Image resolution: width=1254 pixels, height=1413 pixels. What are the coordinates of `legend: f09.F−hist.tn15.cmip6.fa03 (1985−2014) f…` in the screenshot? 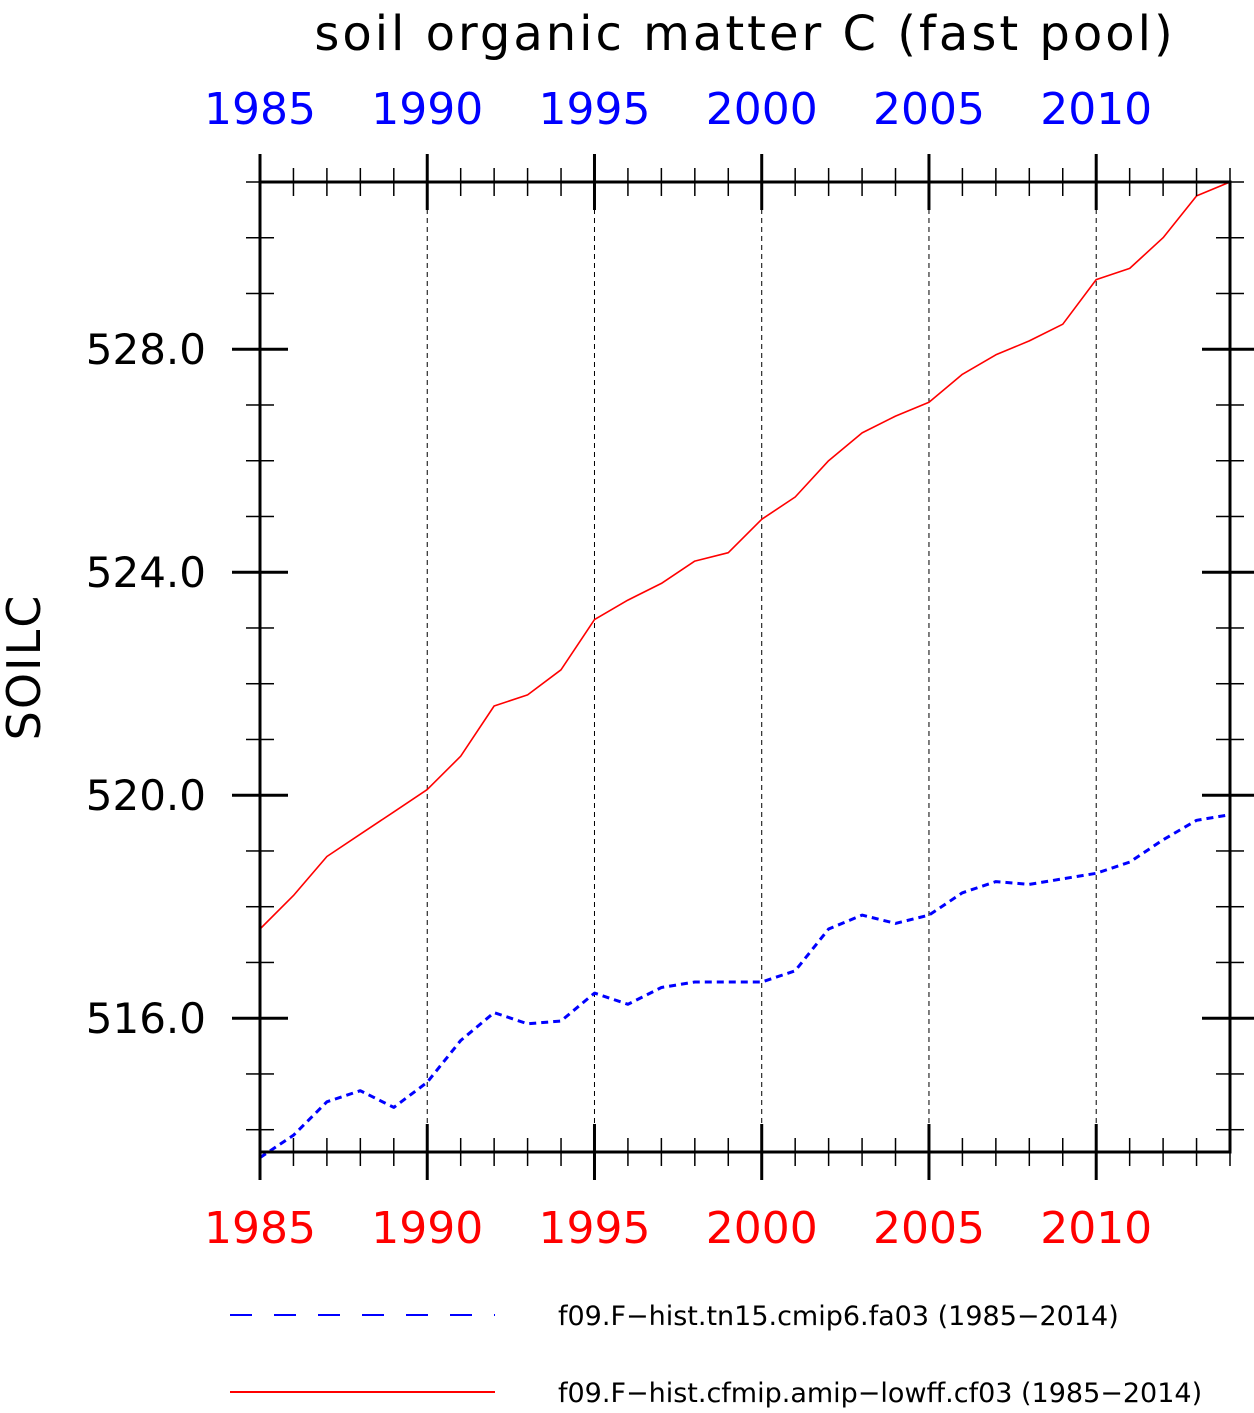 It's located at (716, 1355).